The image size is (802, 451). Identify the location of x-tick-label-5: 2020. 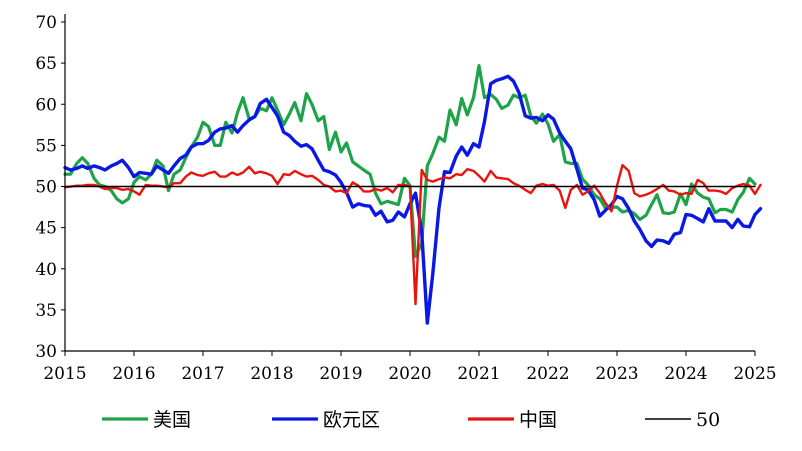
(409, 374).